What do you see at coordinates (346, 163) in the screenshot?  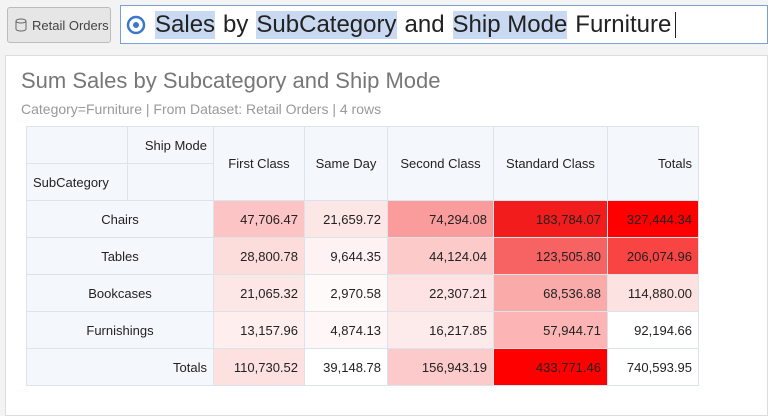 I see `column-label: Same Day` at bounding box center [346, 163].